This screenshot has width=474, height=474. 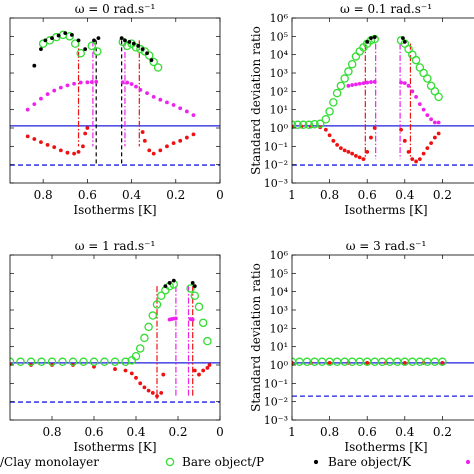 What do you see at coordinates (279, 310) in the screenshot?
I see `panel-4-ytick-label: 10³` at bounding box center [279, 310].